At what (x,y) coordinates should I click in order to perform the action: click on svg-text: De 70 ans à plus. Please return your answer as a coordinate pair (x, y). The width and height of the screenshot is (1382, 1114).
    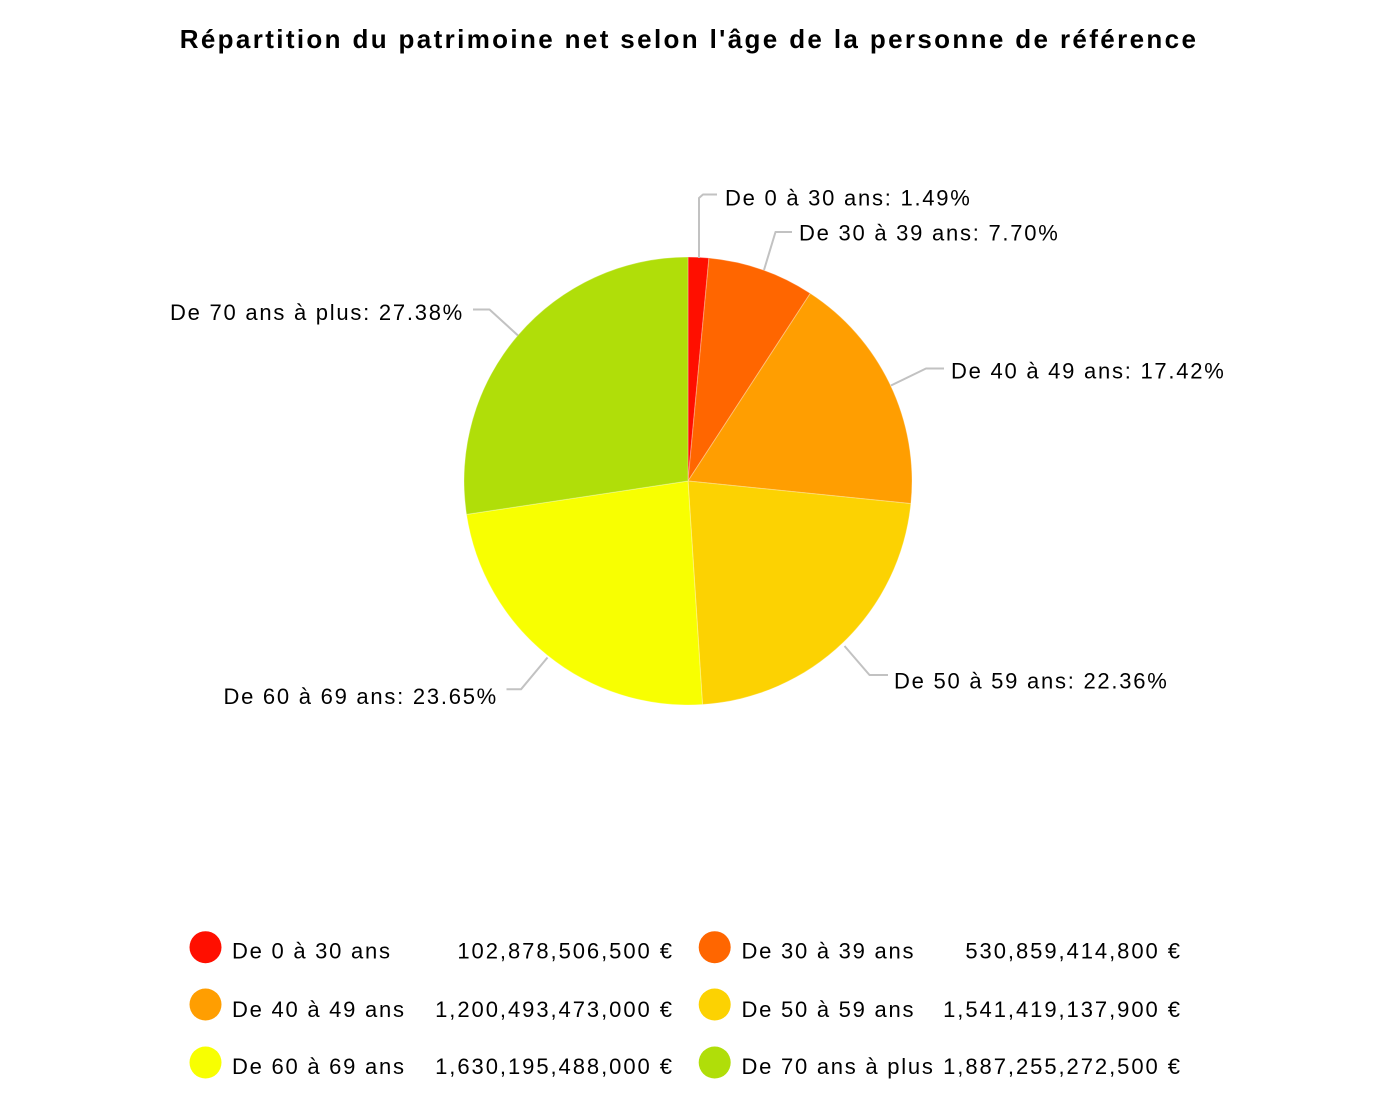
    Looking at the image, I should click on (838, 1066).